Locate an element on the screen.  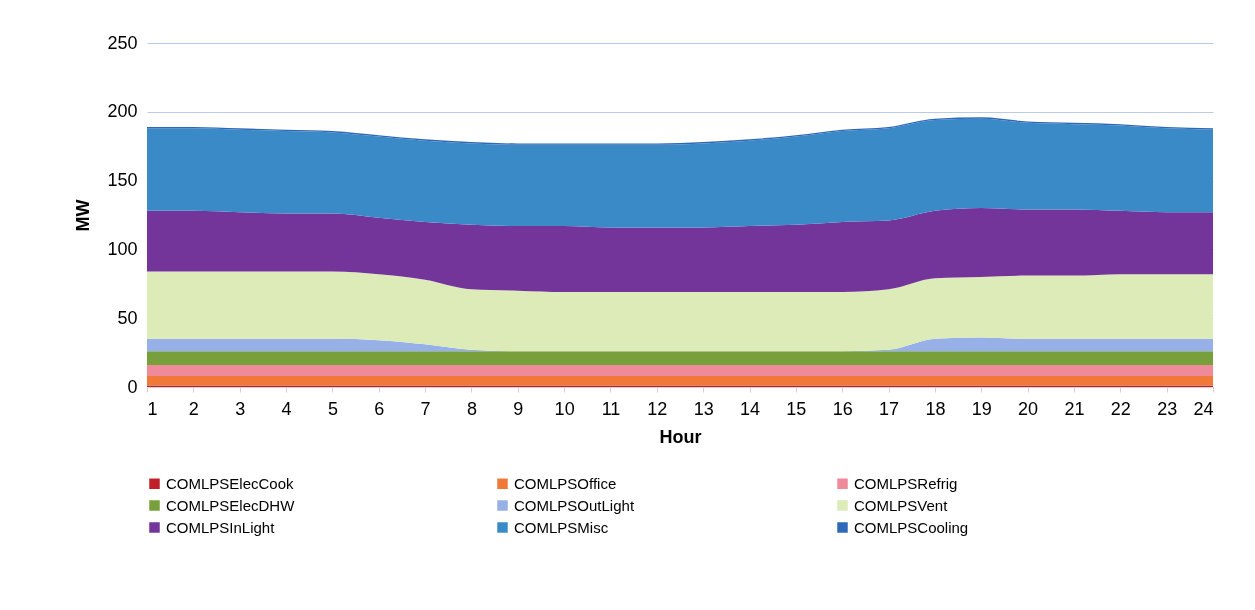
x-tick-label: 20 is located at coordinates (1028, 408).